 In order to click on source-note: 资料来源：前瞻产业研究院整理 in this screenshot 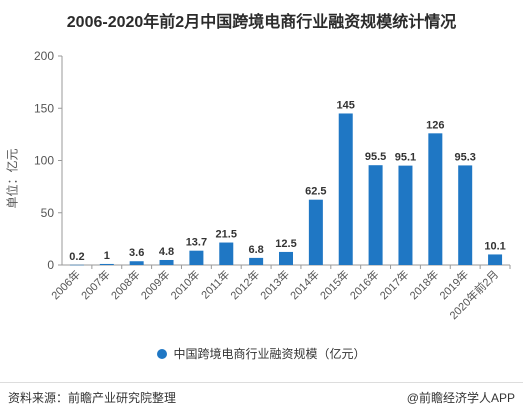, I will do `click(92, 398)`.